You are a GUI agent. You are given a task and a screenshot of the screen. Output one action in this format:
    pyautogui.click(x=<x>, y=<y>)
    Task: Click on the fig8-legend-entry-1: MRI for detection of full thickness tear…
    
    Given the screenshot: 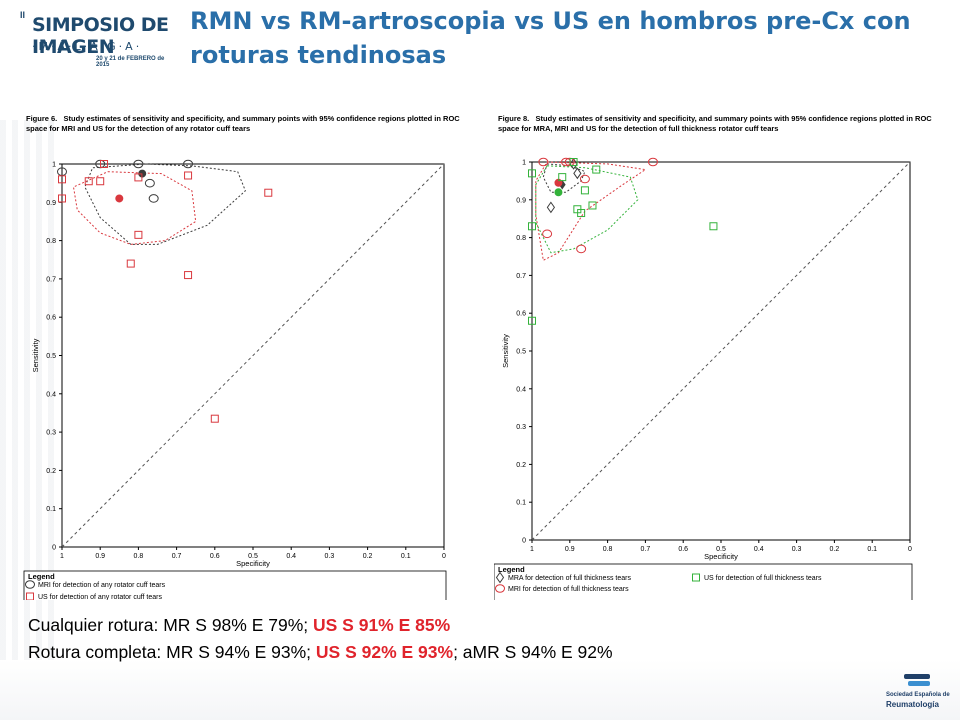 What is the action you would take?
    pyautogui.click(x=568, y=589)
    